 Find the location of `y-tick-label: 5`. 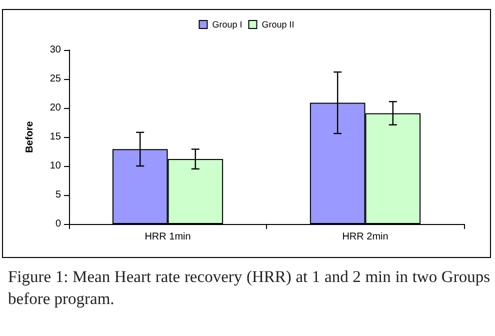

y-tick-label: 5 is located at coordinates (58, 195).